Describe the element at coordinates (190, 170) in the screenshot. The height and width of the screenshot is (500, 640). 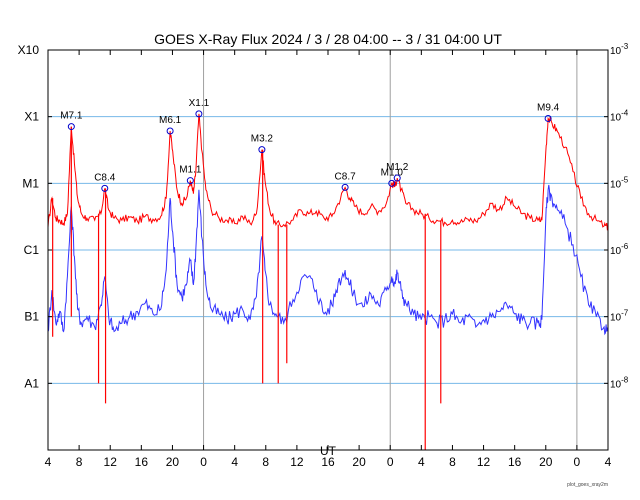
I see `flare-label: M1.1` at that location.